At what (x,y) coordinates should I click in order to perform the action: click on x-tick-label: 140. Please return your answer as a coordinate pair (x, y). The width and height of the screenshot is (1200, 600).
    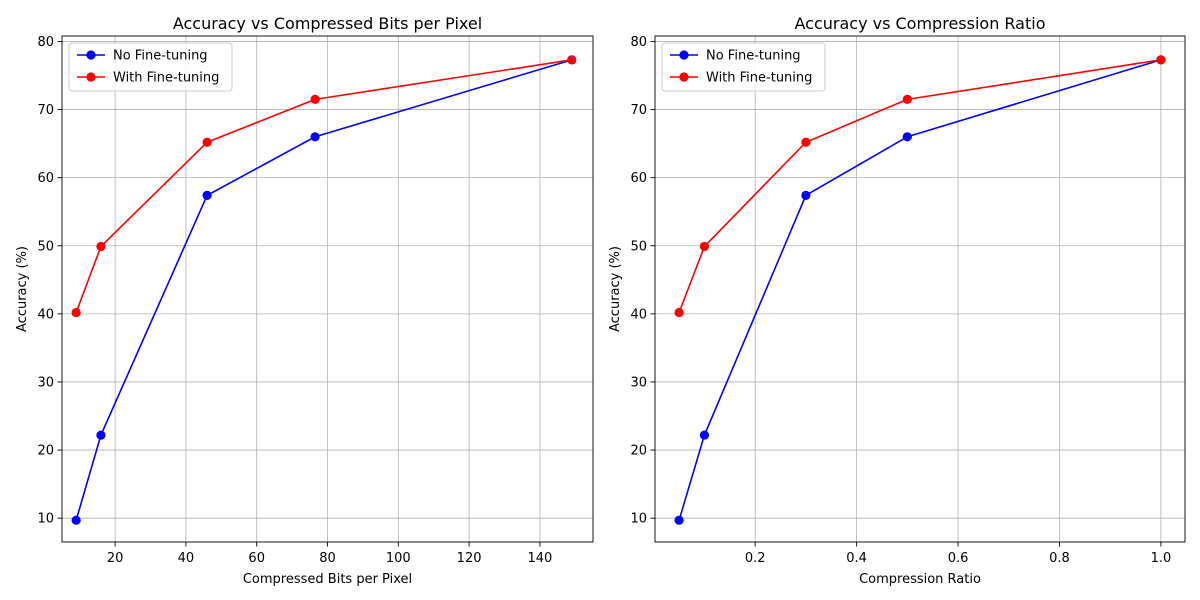
    Looking at the image, I should click on (539, 558).